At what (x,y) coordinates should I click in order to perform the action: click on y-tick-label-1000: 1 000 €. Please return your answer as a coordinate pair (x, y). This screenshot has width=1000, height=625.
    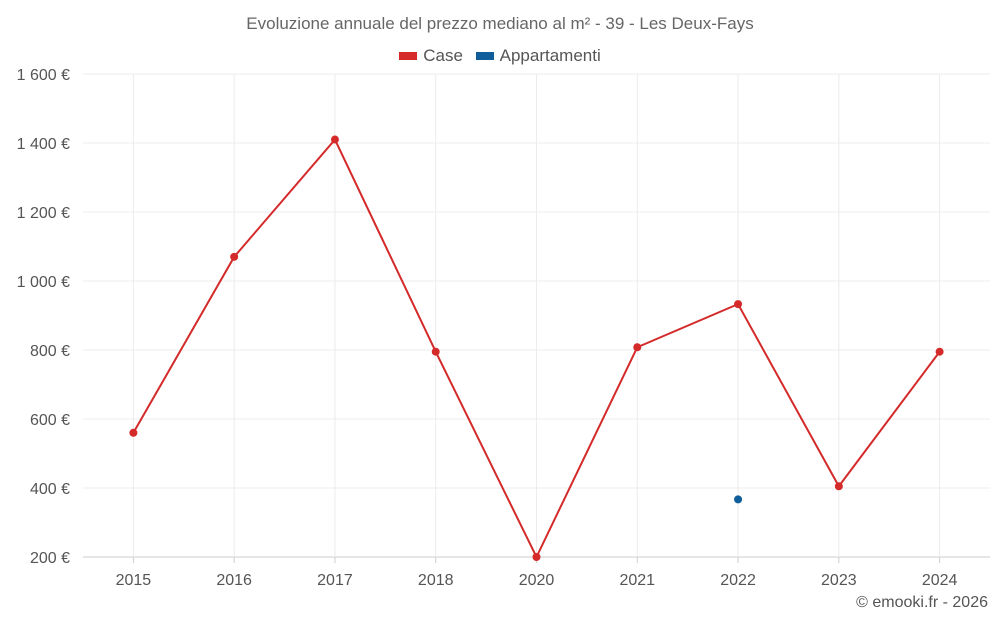
    Looking at the image, I should click on (43, 282).